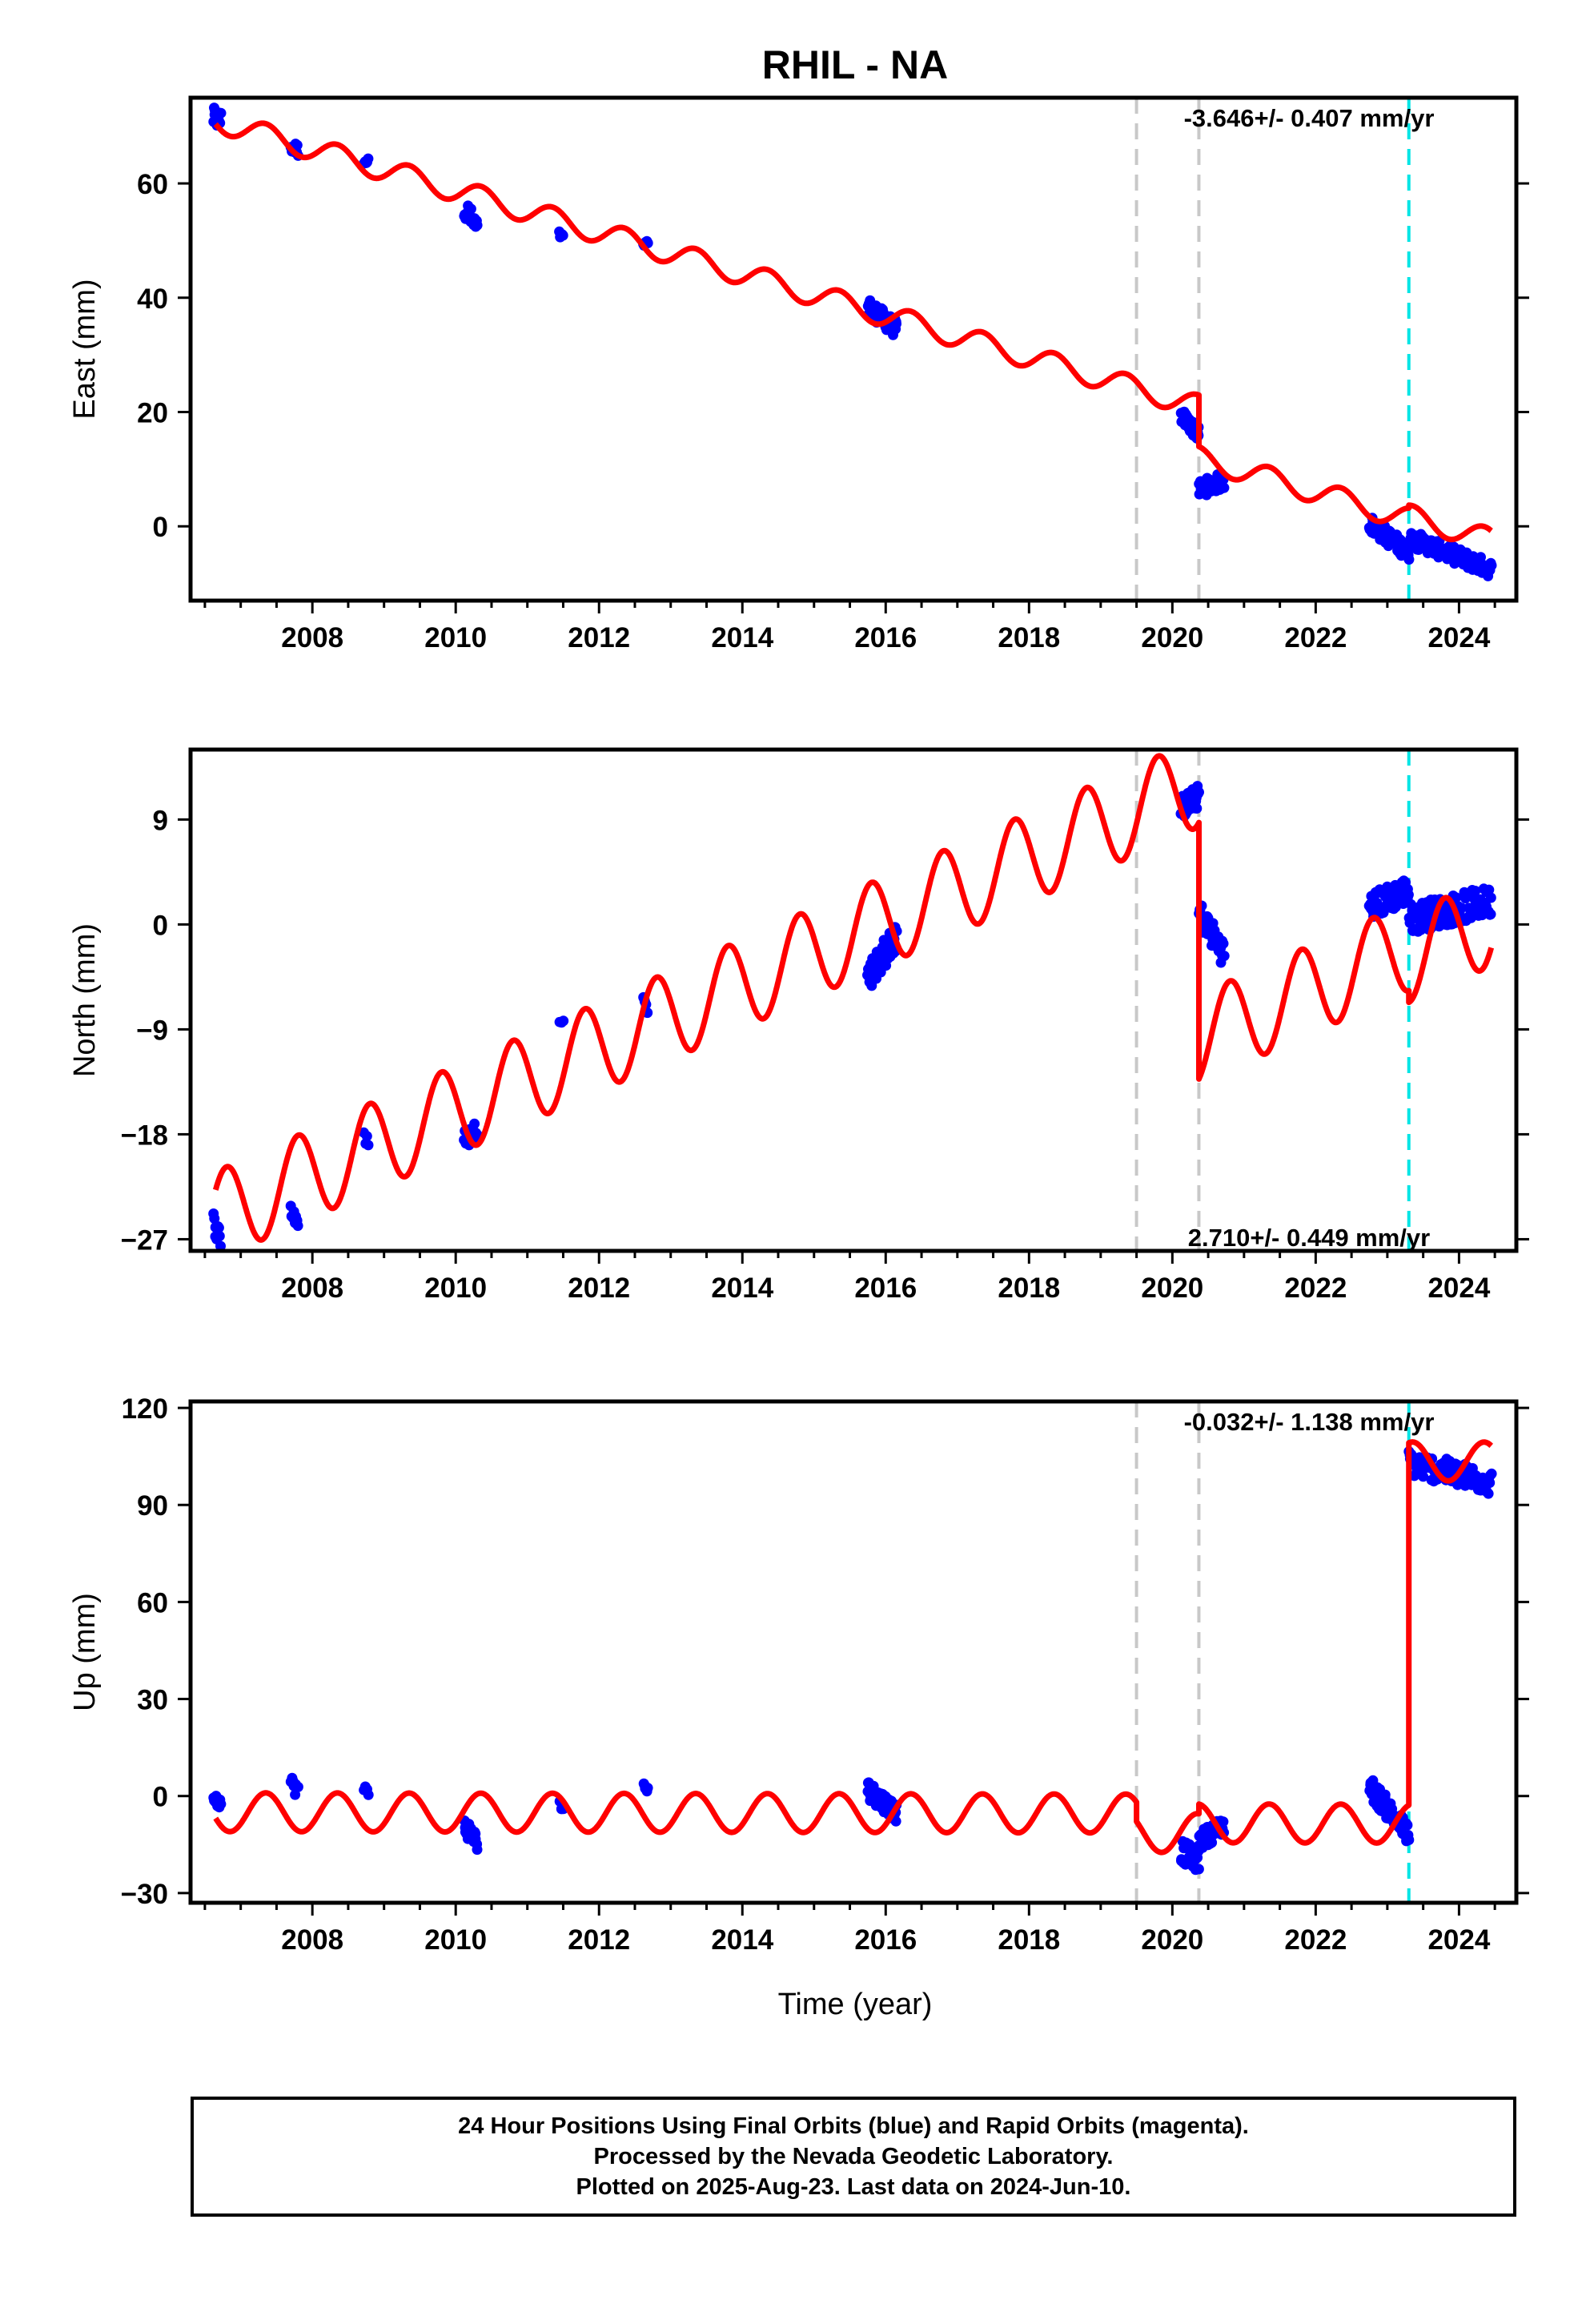  What do you see at coordinates (144, 1895) in the screenshot?
I see `y-tick-label: −30` at bounding box center [144, 1895].